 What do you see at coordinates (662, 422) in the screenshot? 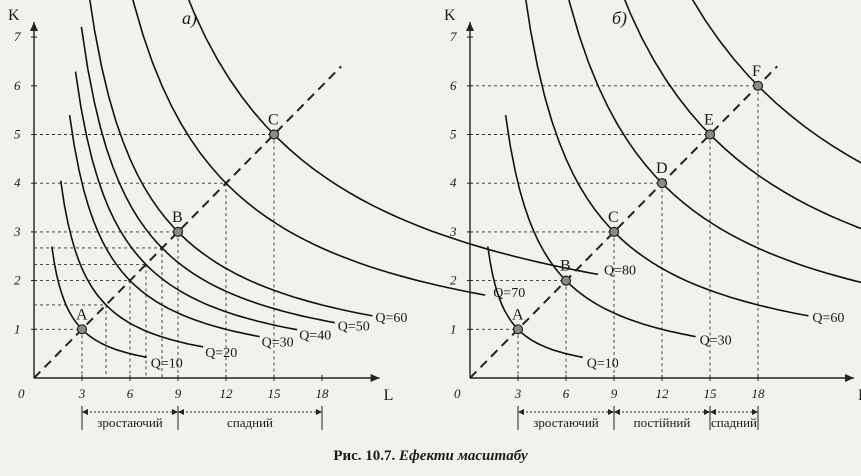
I see `range-label: постійний` at bounding box center [662, 422].